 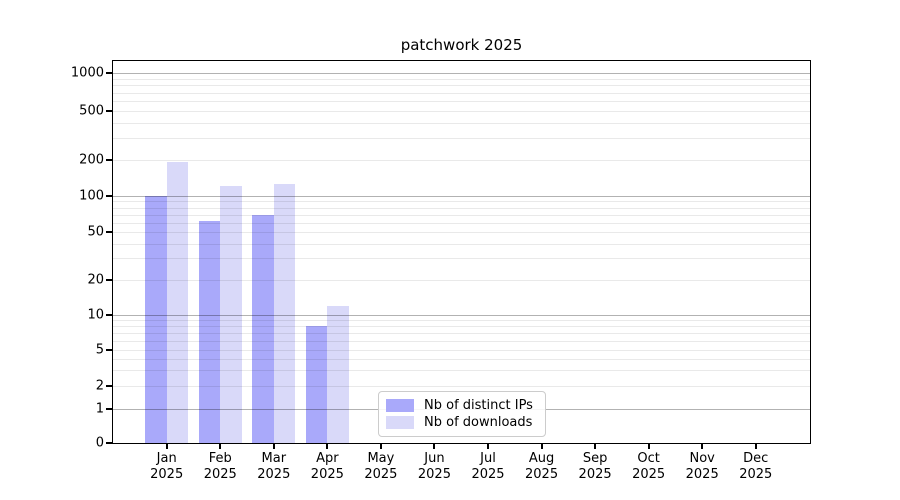 What do you see at coordinates (381, 466) in the screenshot?
I see `x-tick-label-may: May 2025` at bounding box center [381, 466].